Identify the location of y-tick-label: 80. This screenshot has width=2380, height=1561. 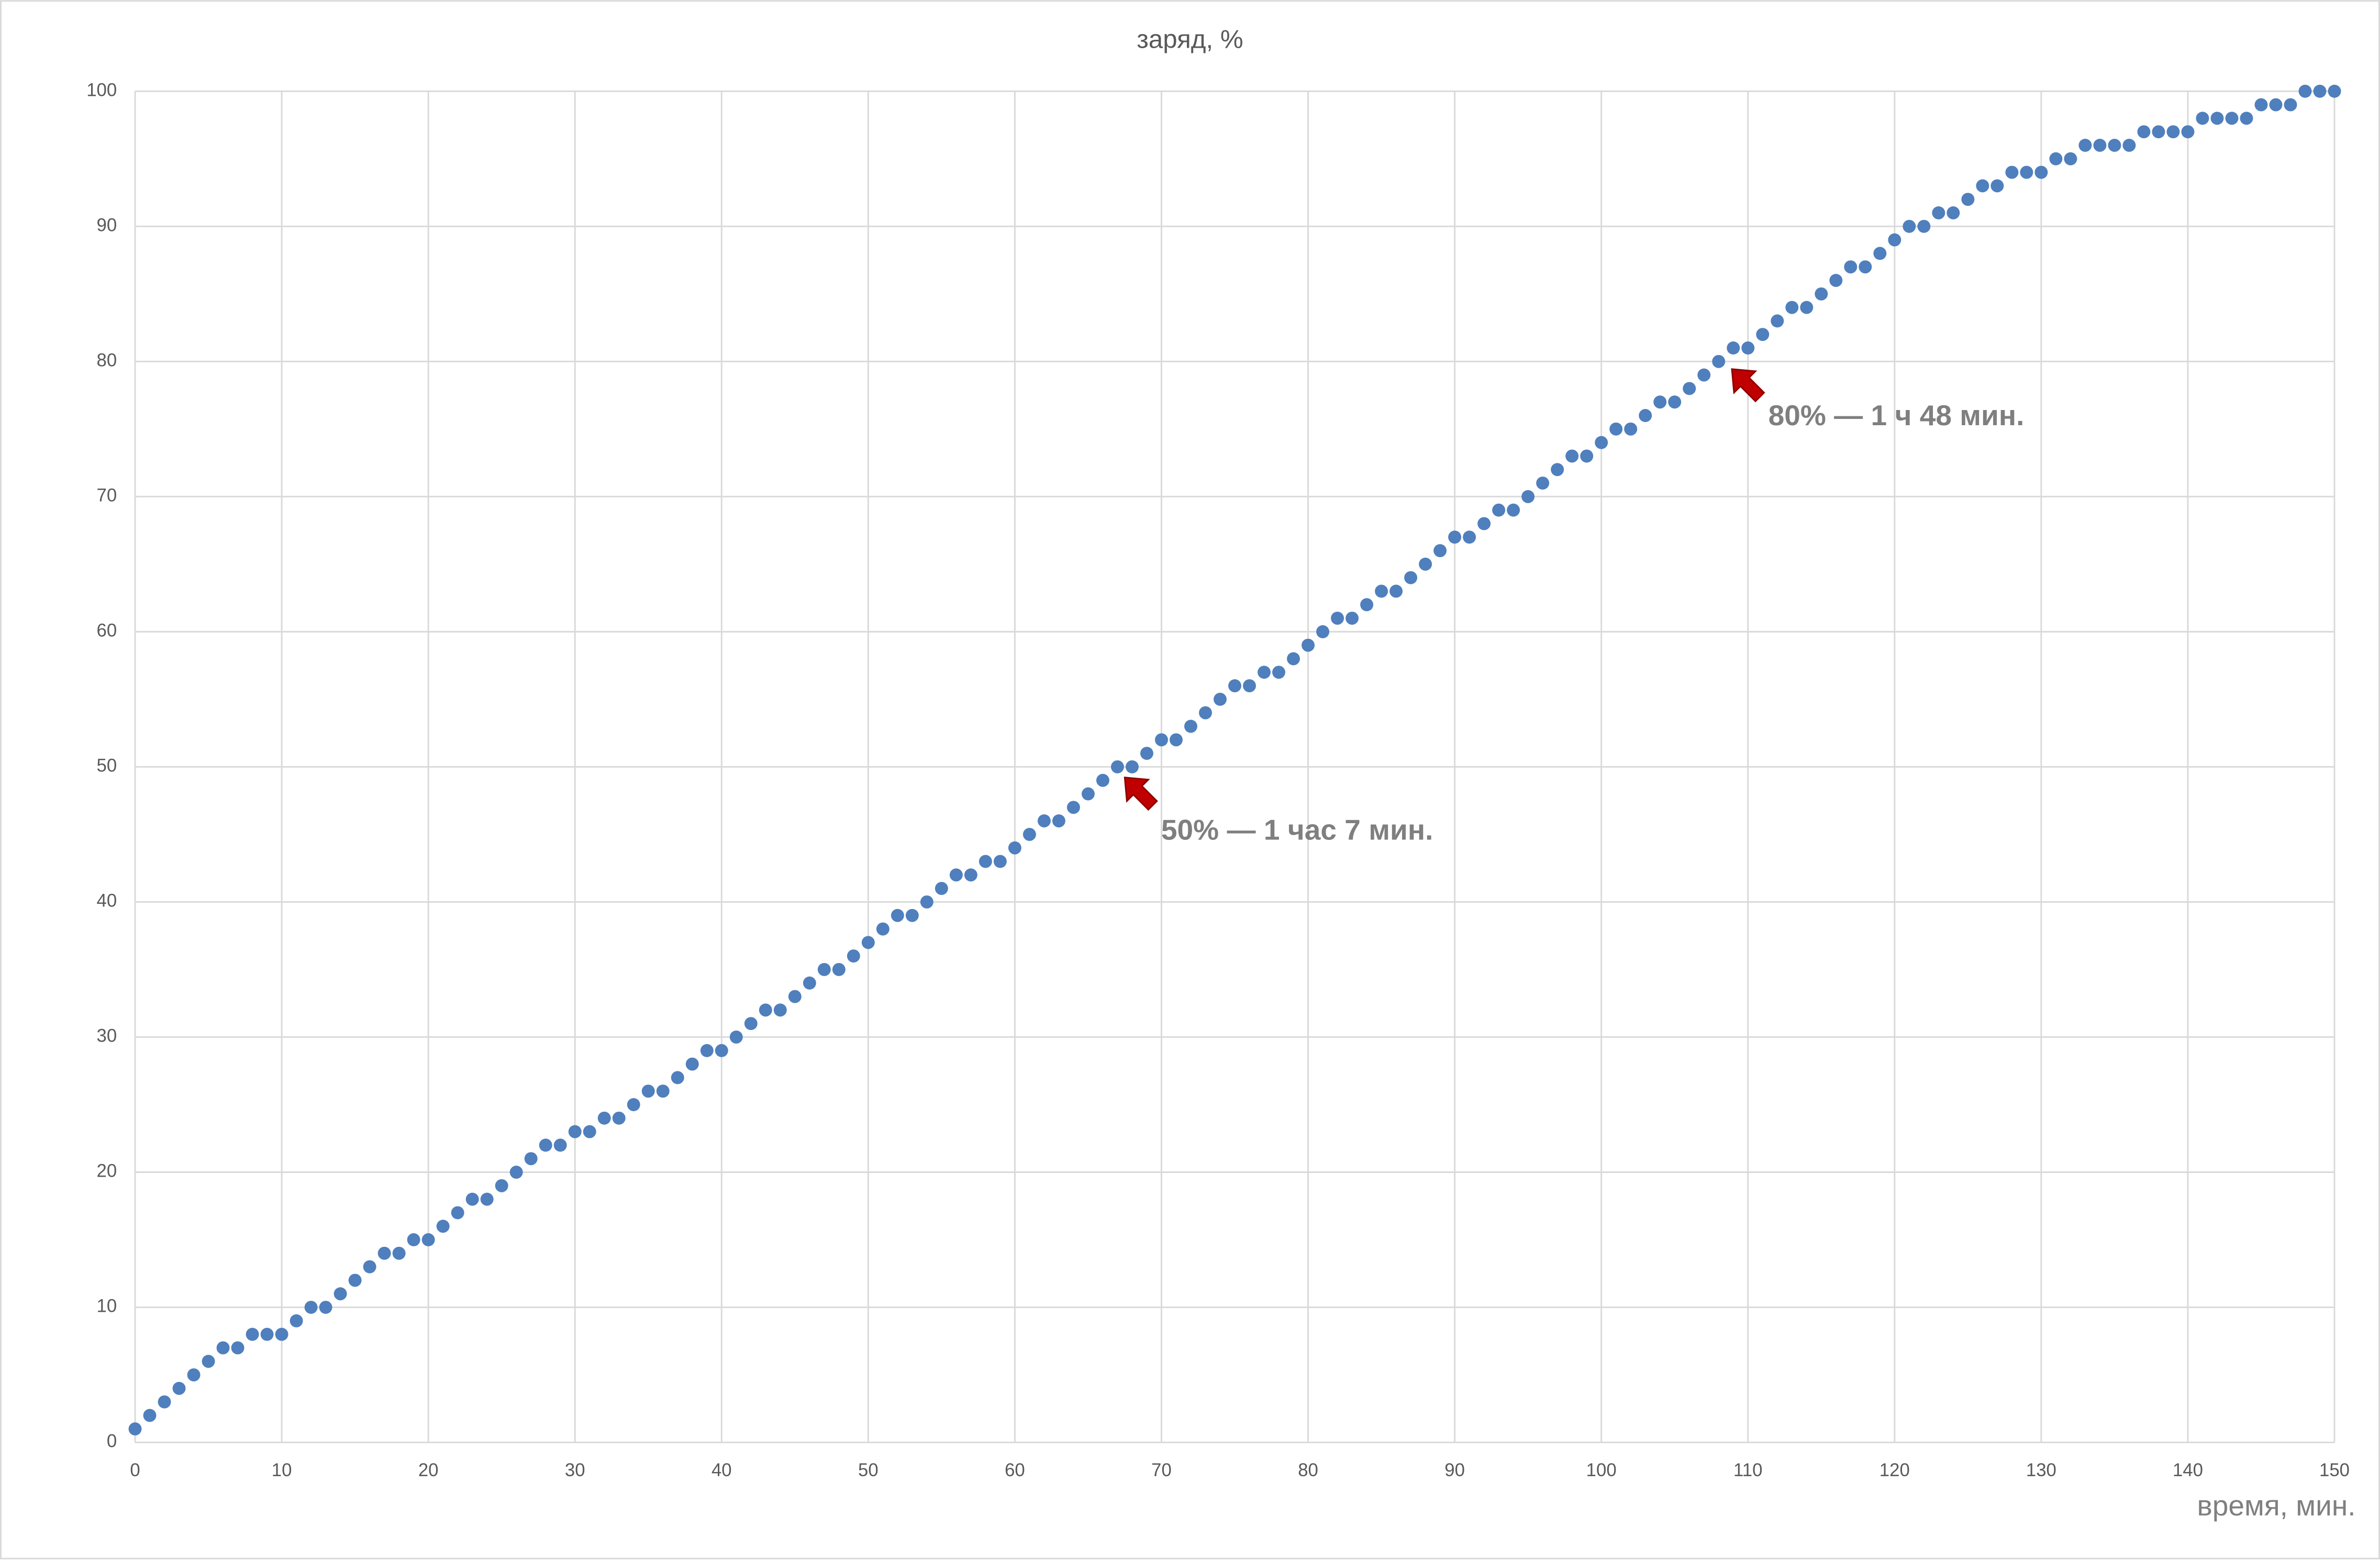
(107, 360).